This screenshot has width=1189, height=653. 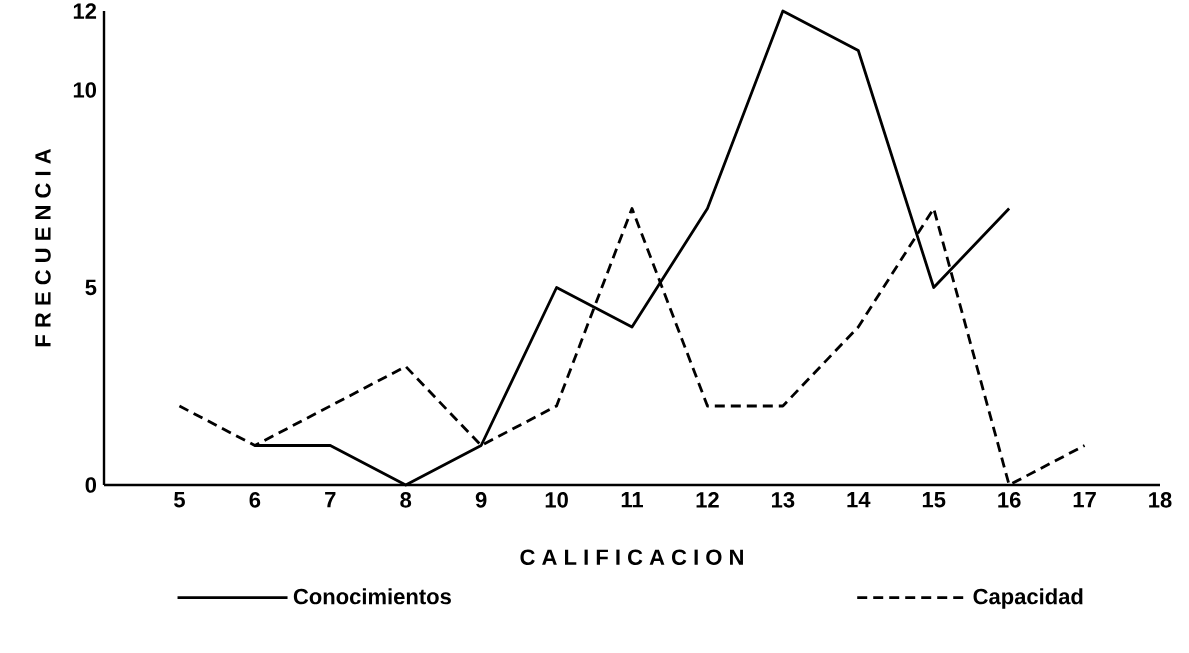 I want to click on x-tick-label: 8, so click(x=406, y=500).